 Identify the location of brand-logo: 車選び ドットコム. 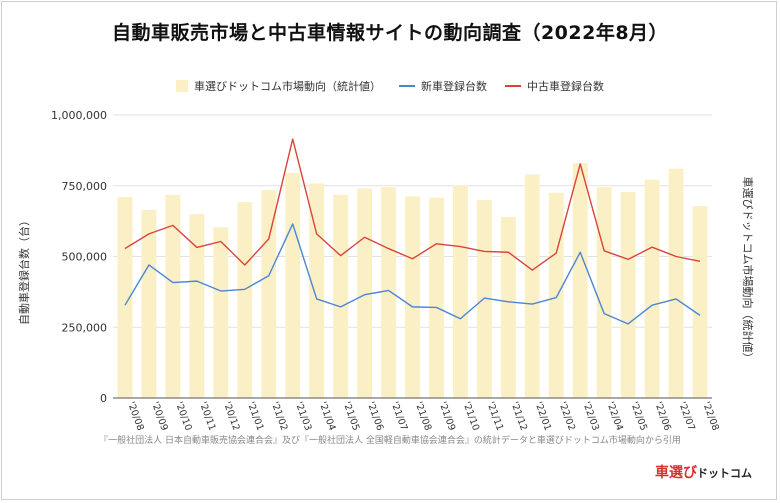
(703, 472).